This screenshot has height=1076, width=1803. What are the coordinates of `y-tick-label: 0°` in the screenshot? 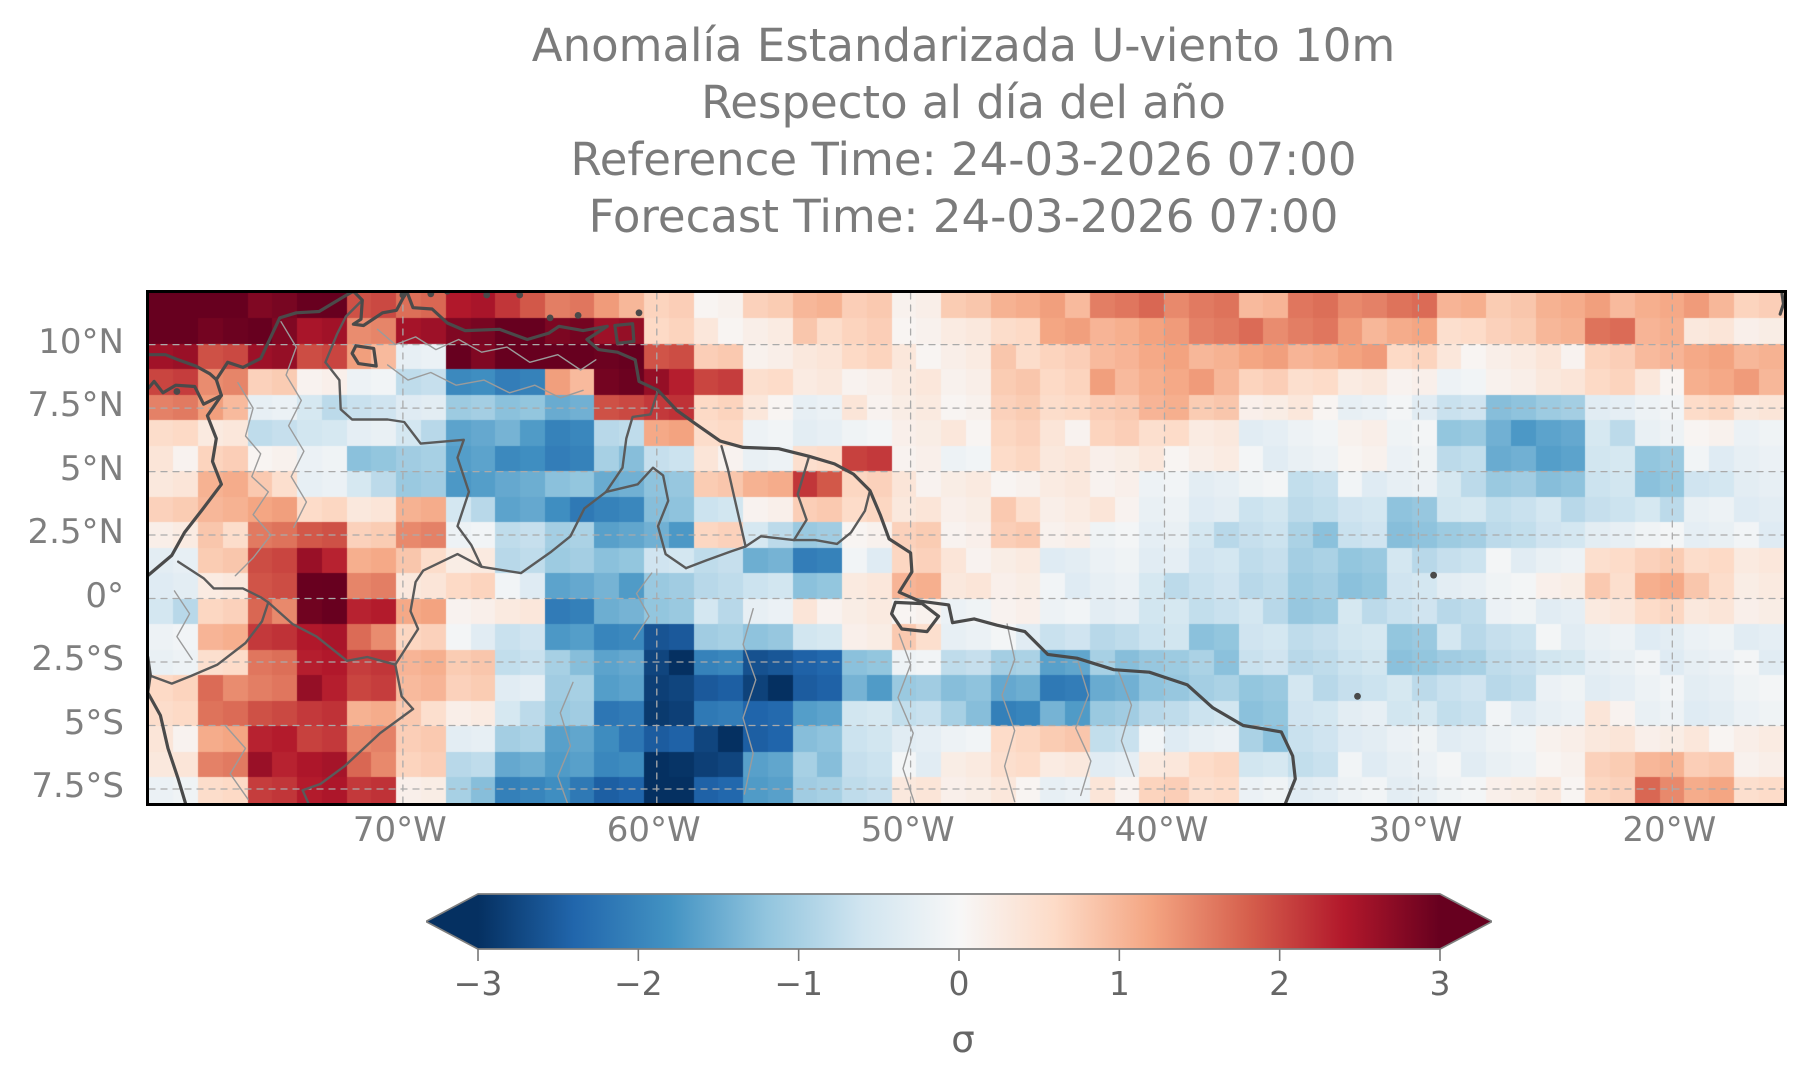 It's located at (104, 595).